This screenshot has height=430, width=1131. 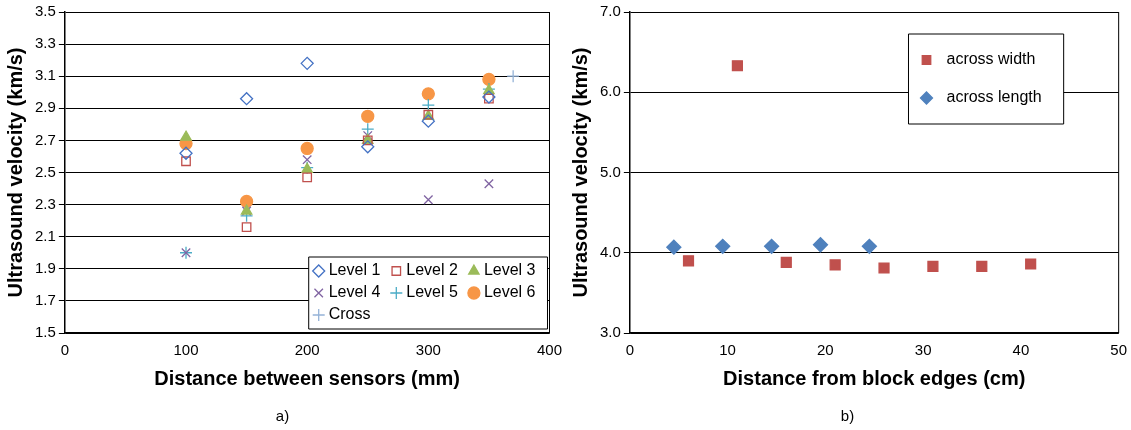 I want to click on y-tick-label: 7.0, so click(x=610, y=11).